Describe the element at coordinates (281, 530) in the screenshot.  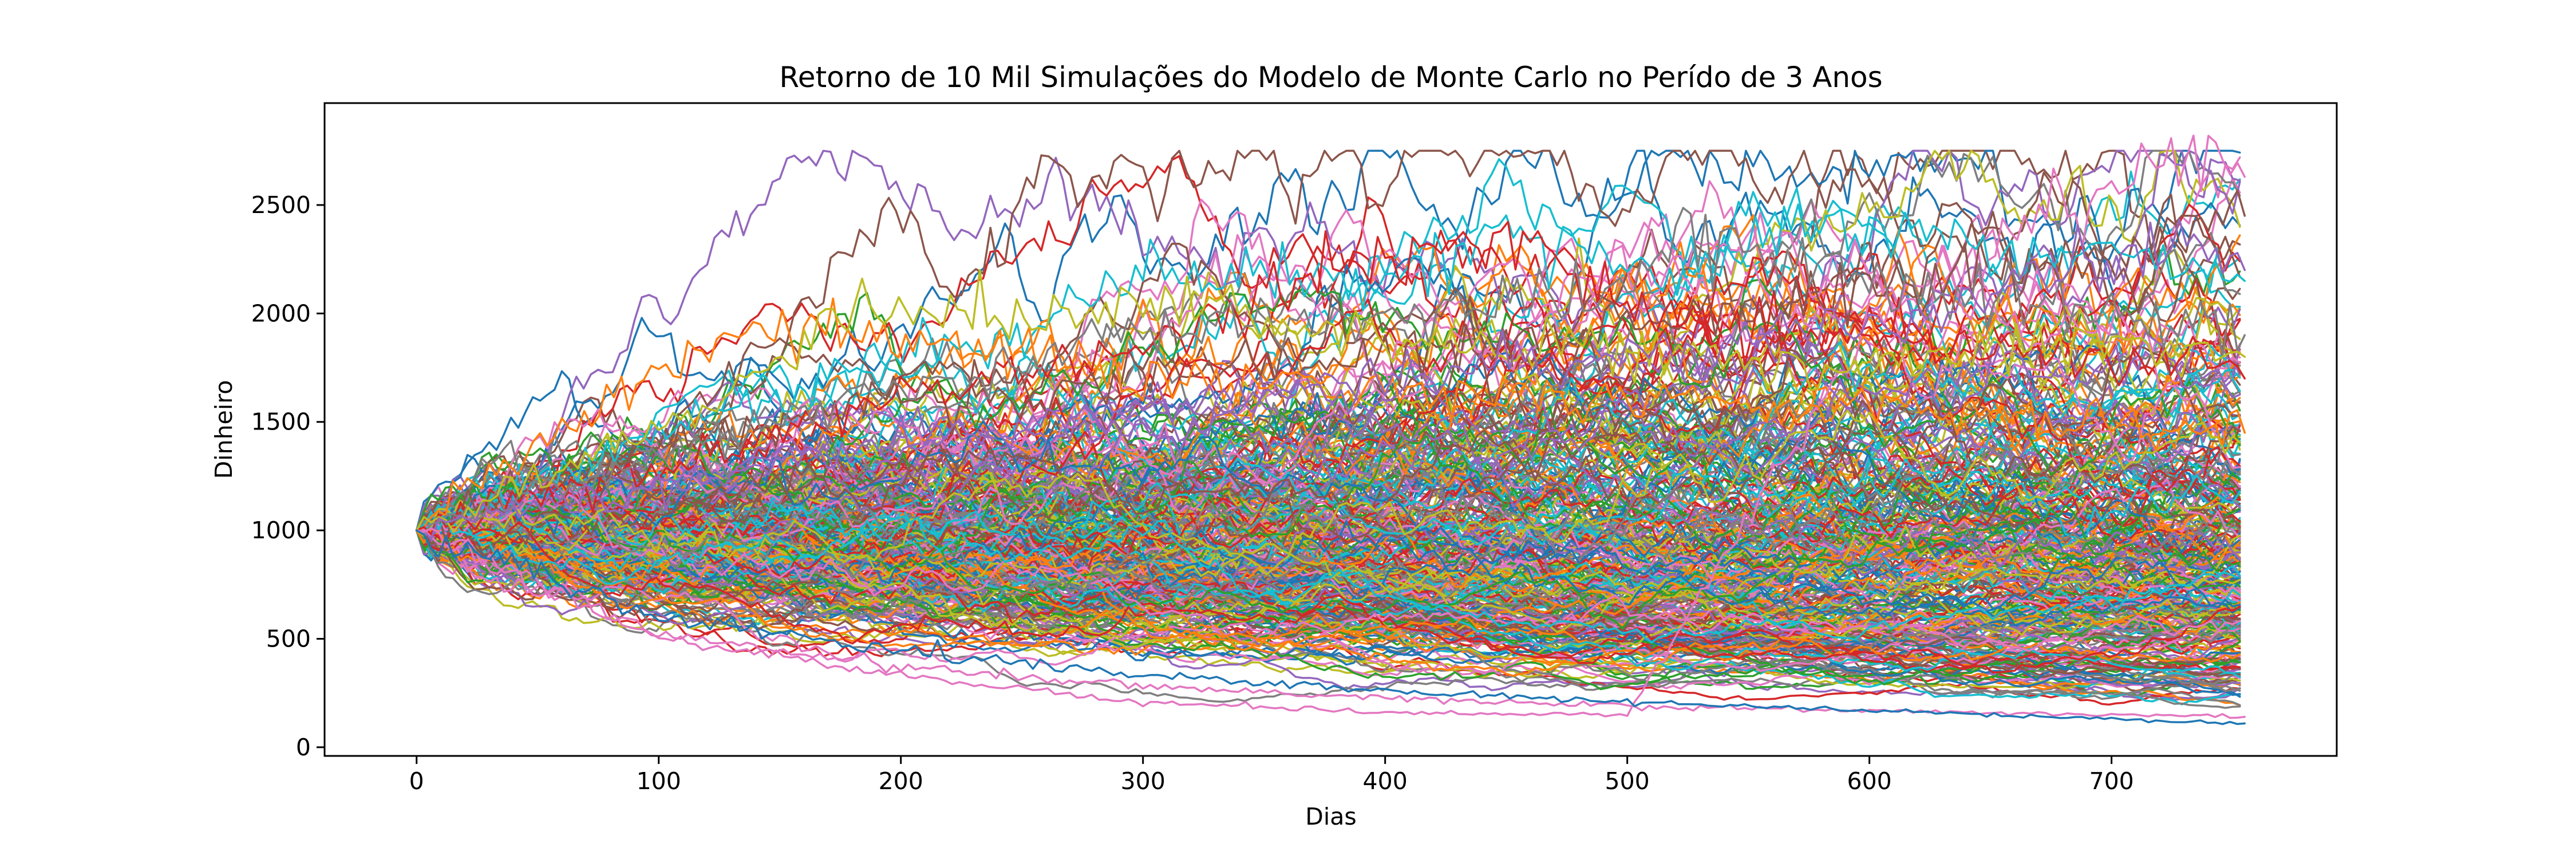
I see `y-tick-label: 1000` at that location.